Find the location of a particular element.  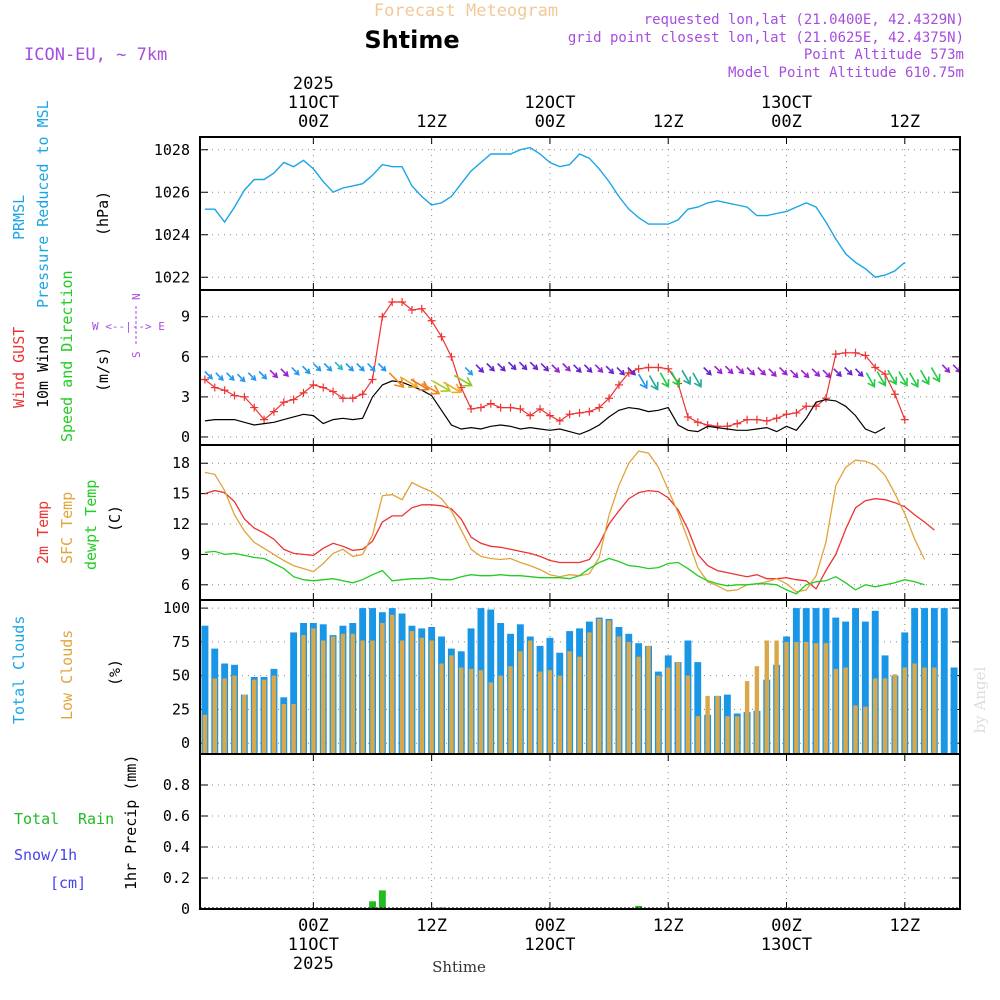

gust-line is located at coordinates (555, 364).